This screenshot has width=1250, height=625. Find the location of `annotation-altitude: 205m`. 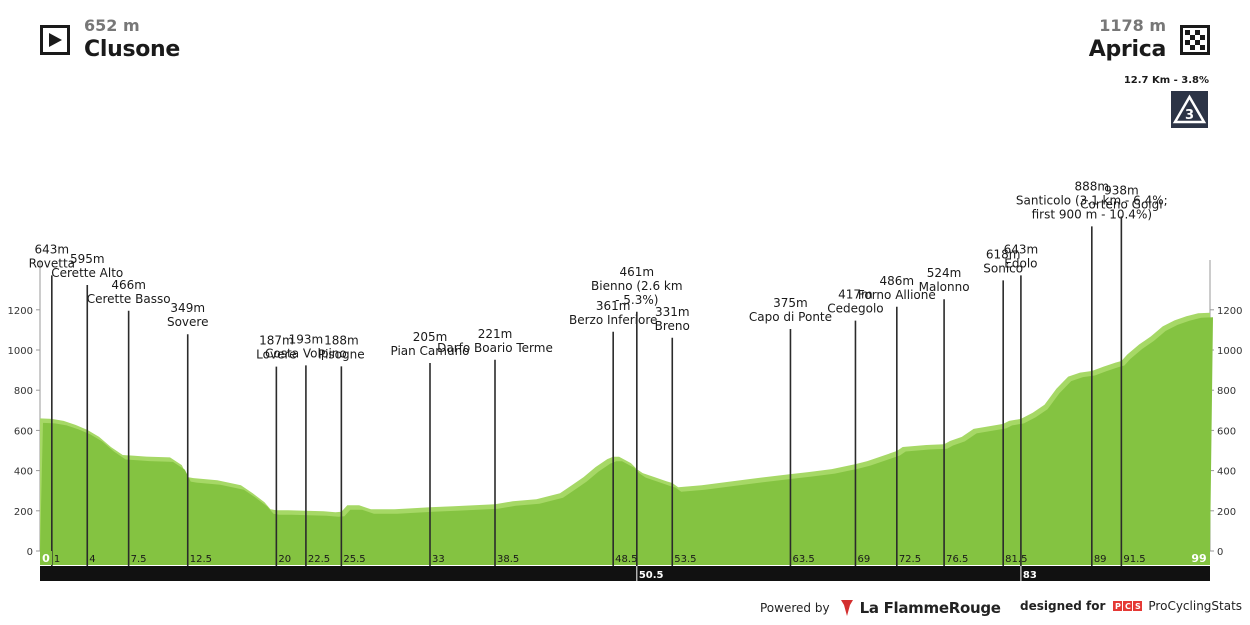

annotation-altitude: 205m is located at coordinates (430, 337).